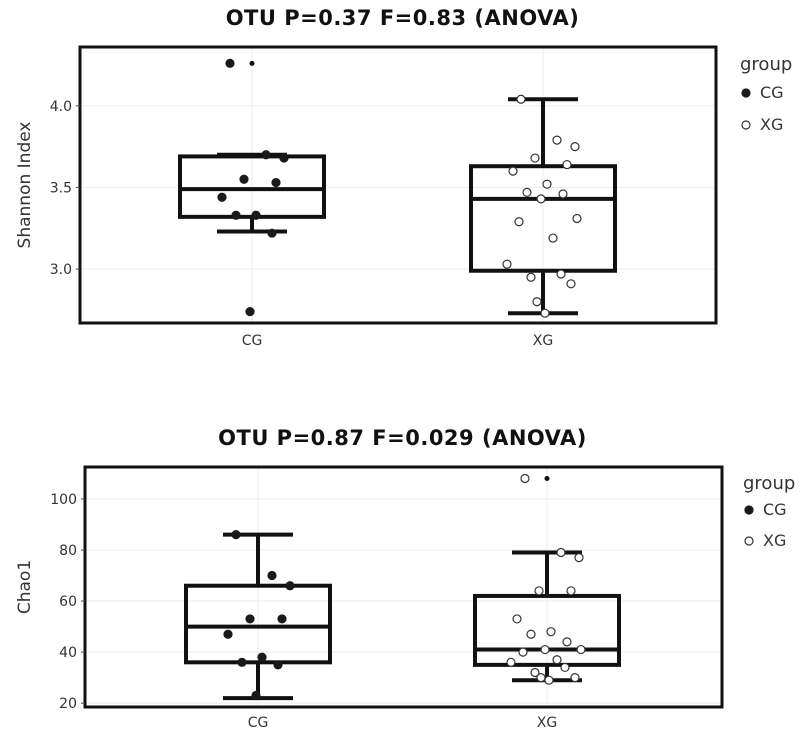 The width and height of the screenshot is (805, 735). Describe the element at coordinates (68, 653) in the screenshot. I see `y-tick-label: 40` at that location.